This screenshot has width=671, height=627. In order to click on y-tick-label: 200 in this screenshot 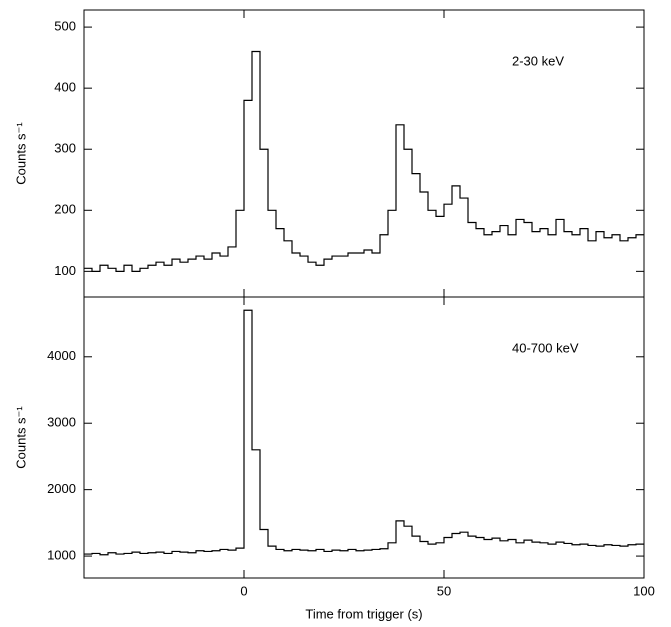, I will do `click(65, 209)`.